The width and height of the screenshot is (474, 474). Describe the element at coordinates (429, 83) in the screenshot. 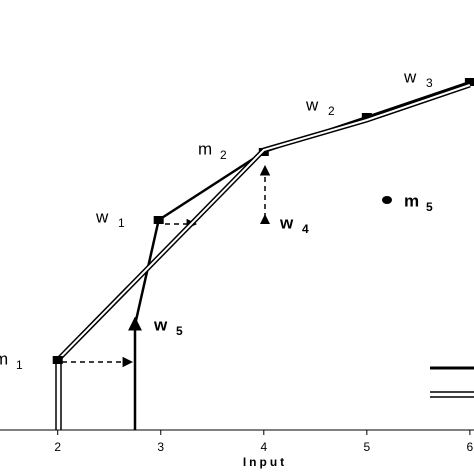

I see `label-sub: 3` at that location.